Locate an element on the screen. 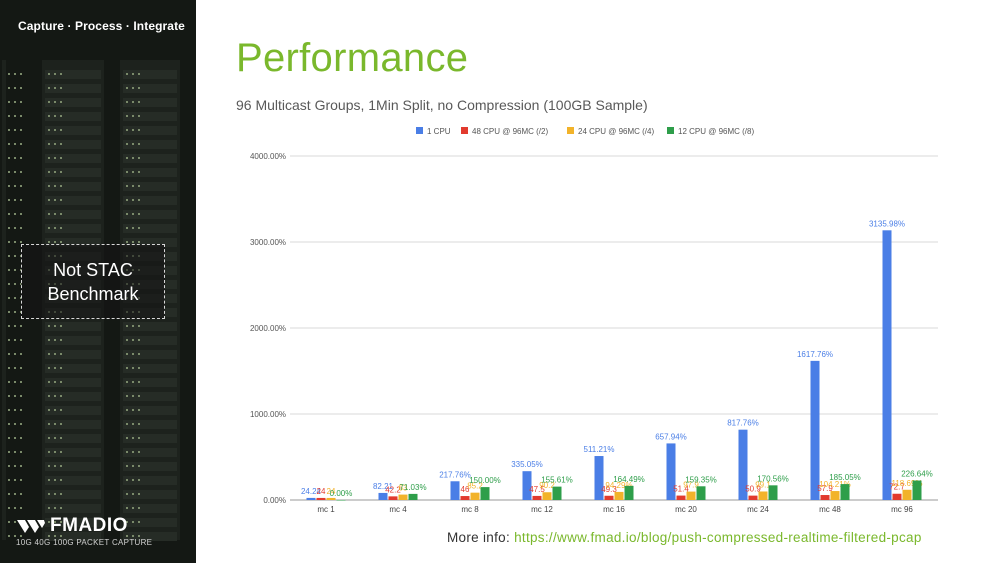 This screenshot has height=563, width=1000. bar-data-label: 118.69% is located at coordinates (907, 483).